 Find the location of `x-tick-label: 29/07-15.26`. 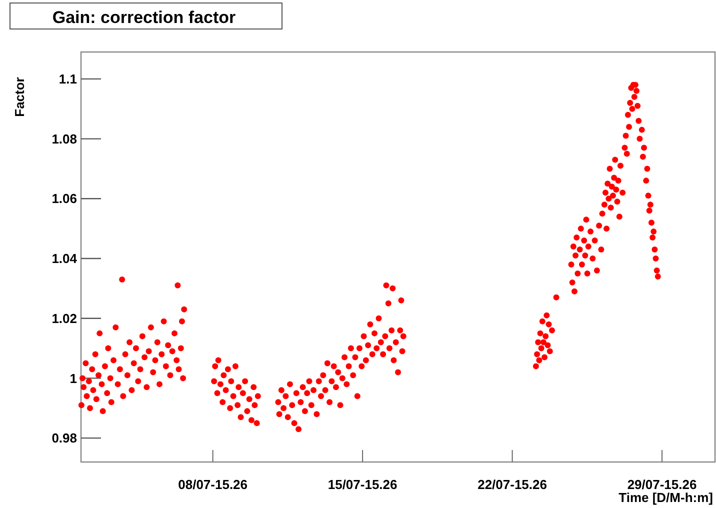

x-tick-label: 29/07-15.26 is located at coordinates (662, 484).